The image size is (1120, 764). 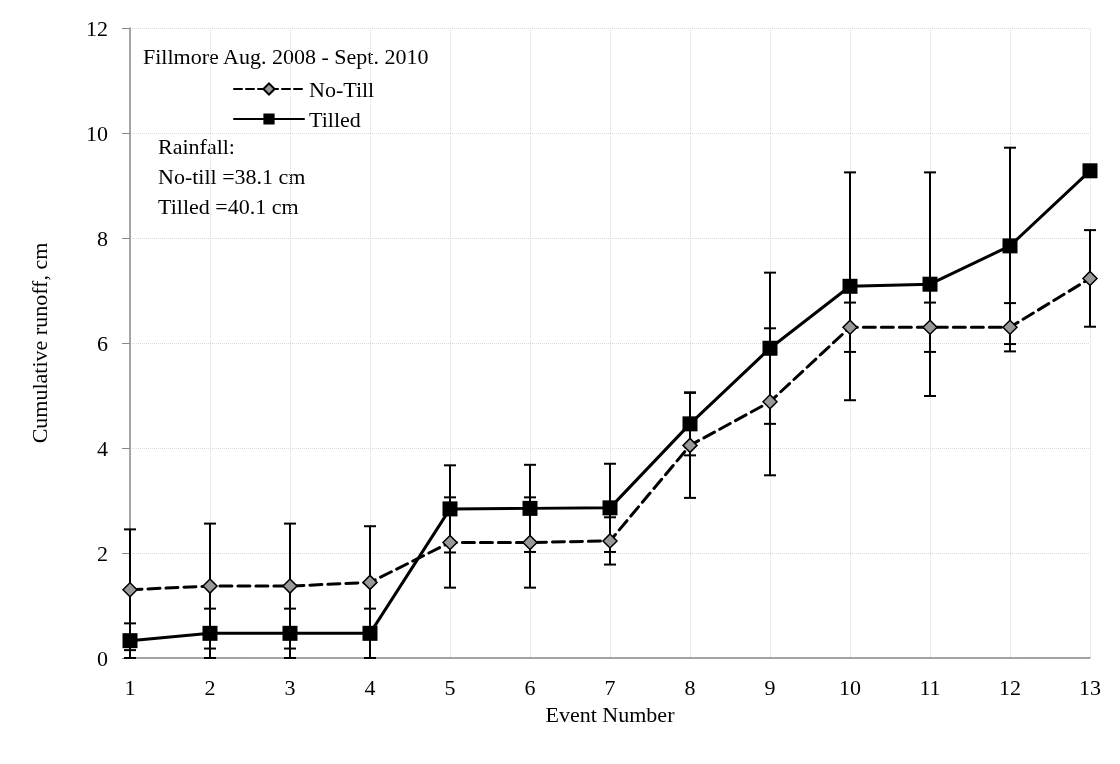 I want to click on y-tick-label: 6, so click(x=102, y=343).